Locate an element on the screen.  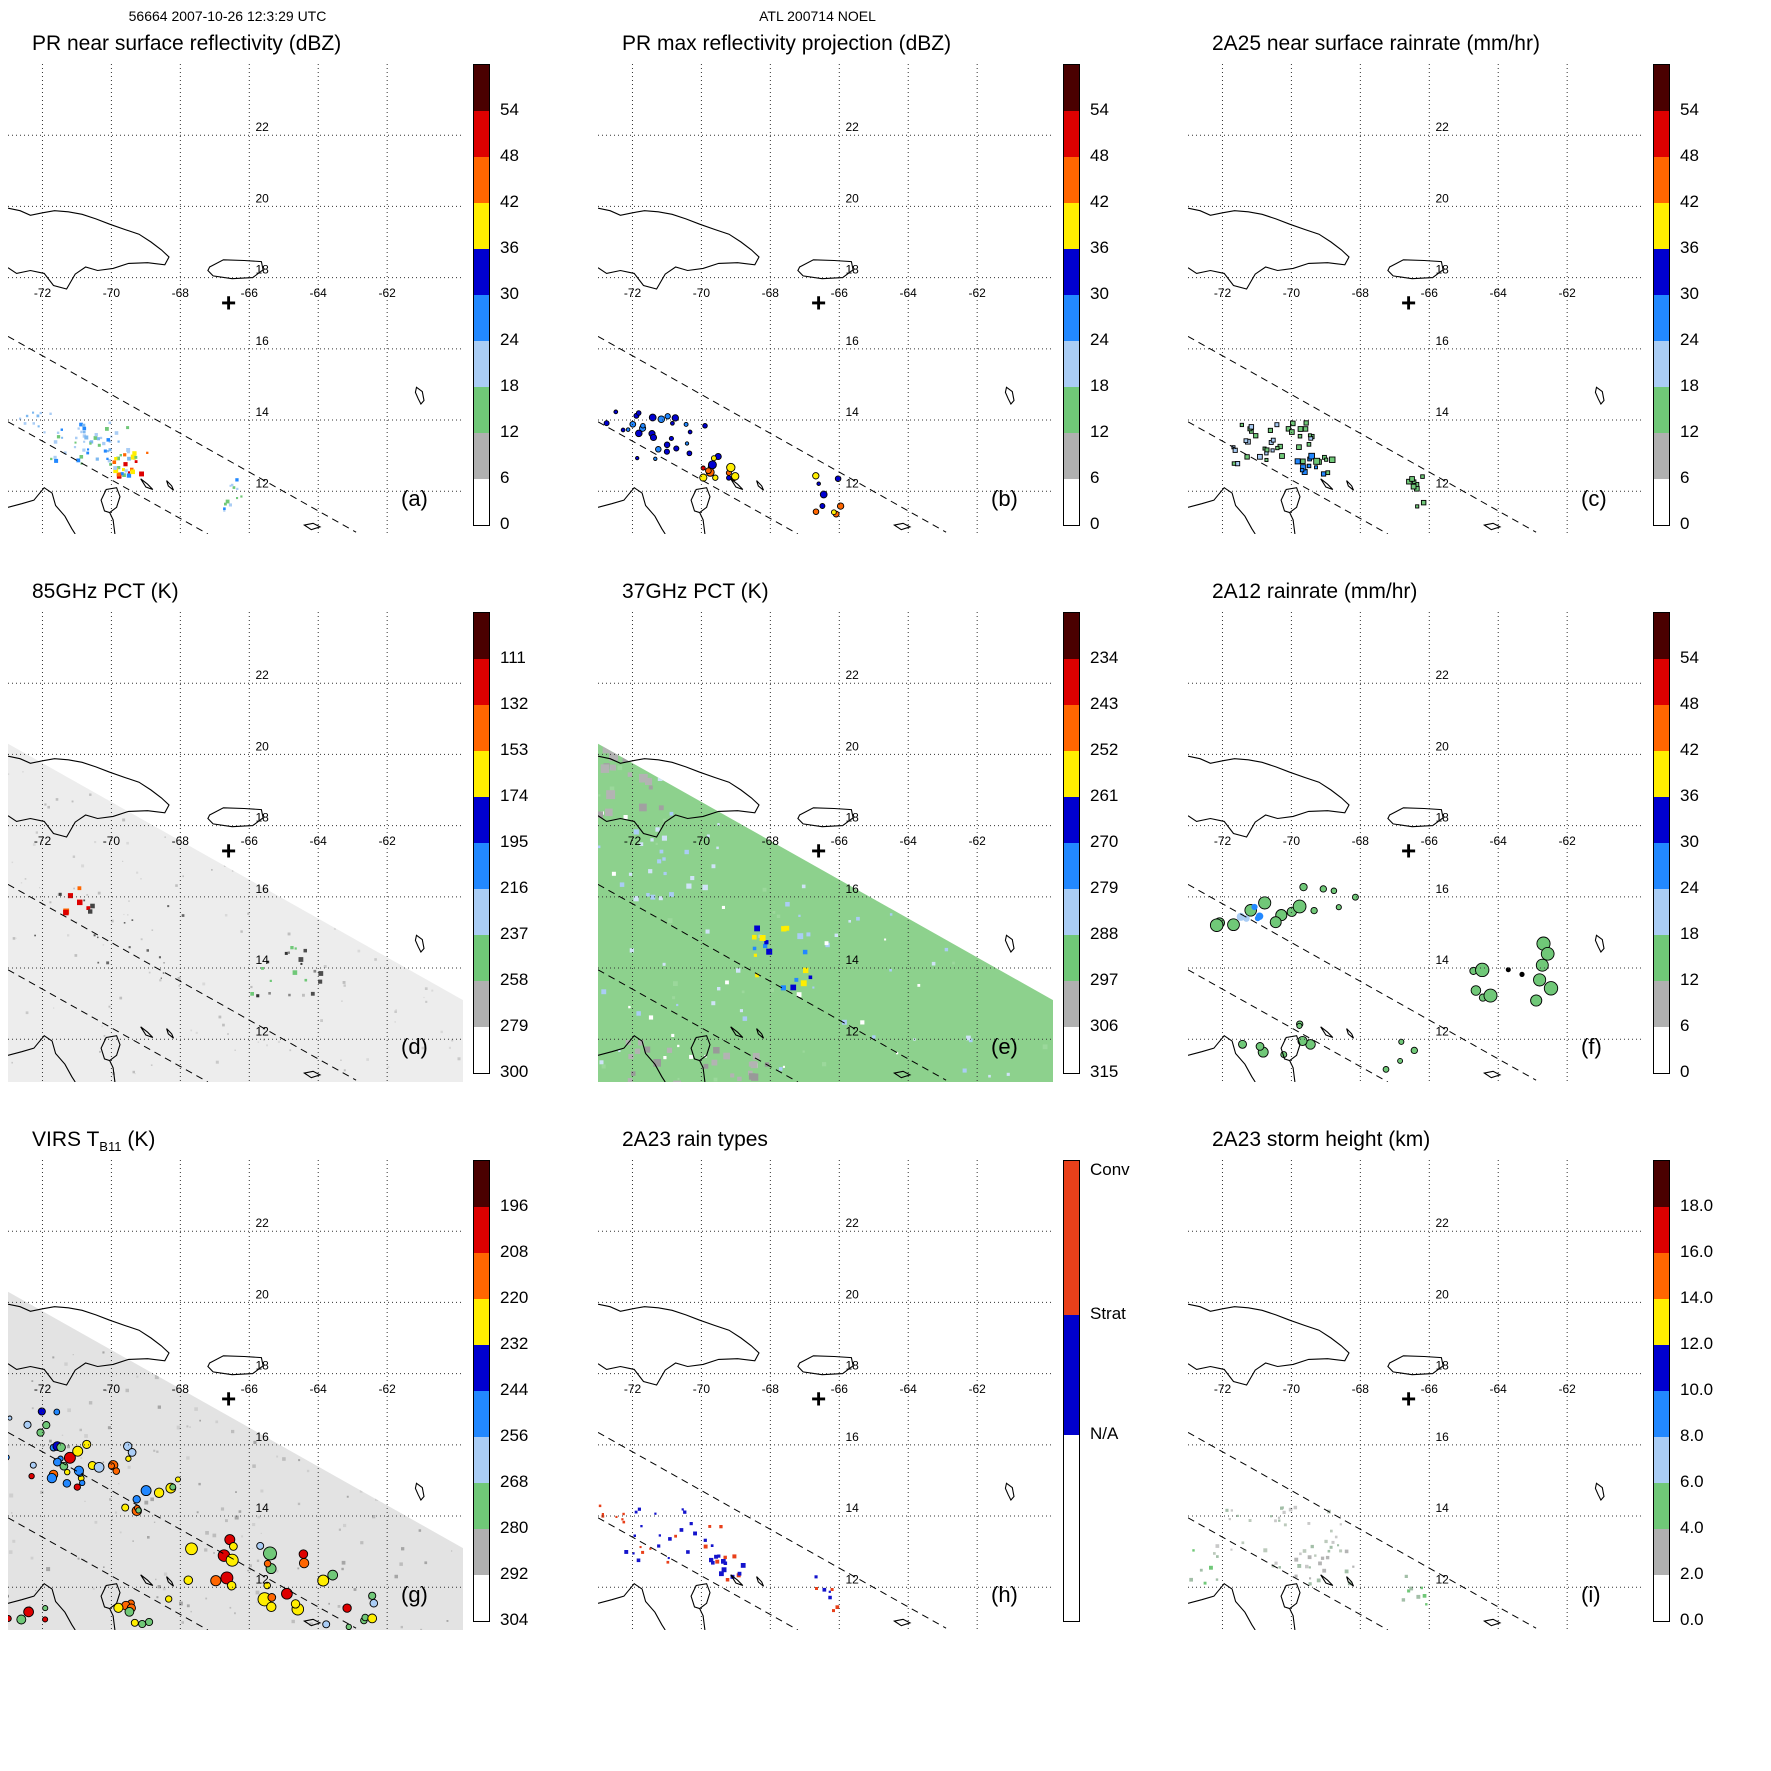
colorbar-tick-label: 18 is located at coordinates (1099, 385).